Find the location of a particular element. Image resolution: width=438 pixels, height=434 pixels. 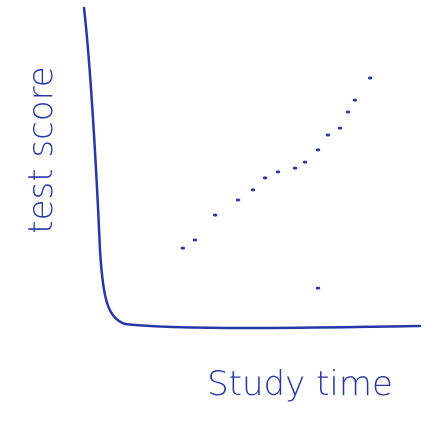

y-axis-label: test score is located at coordinates (41, 149).